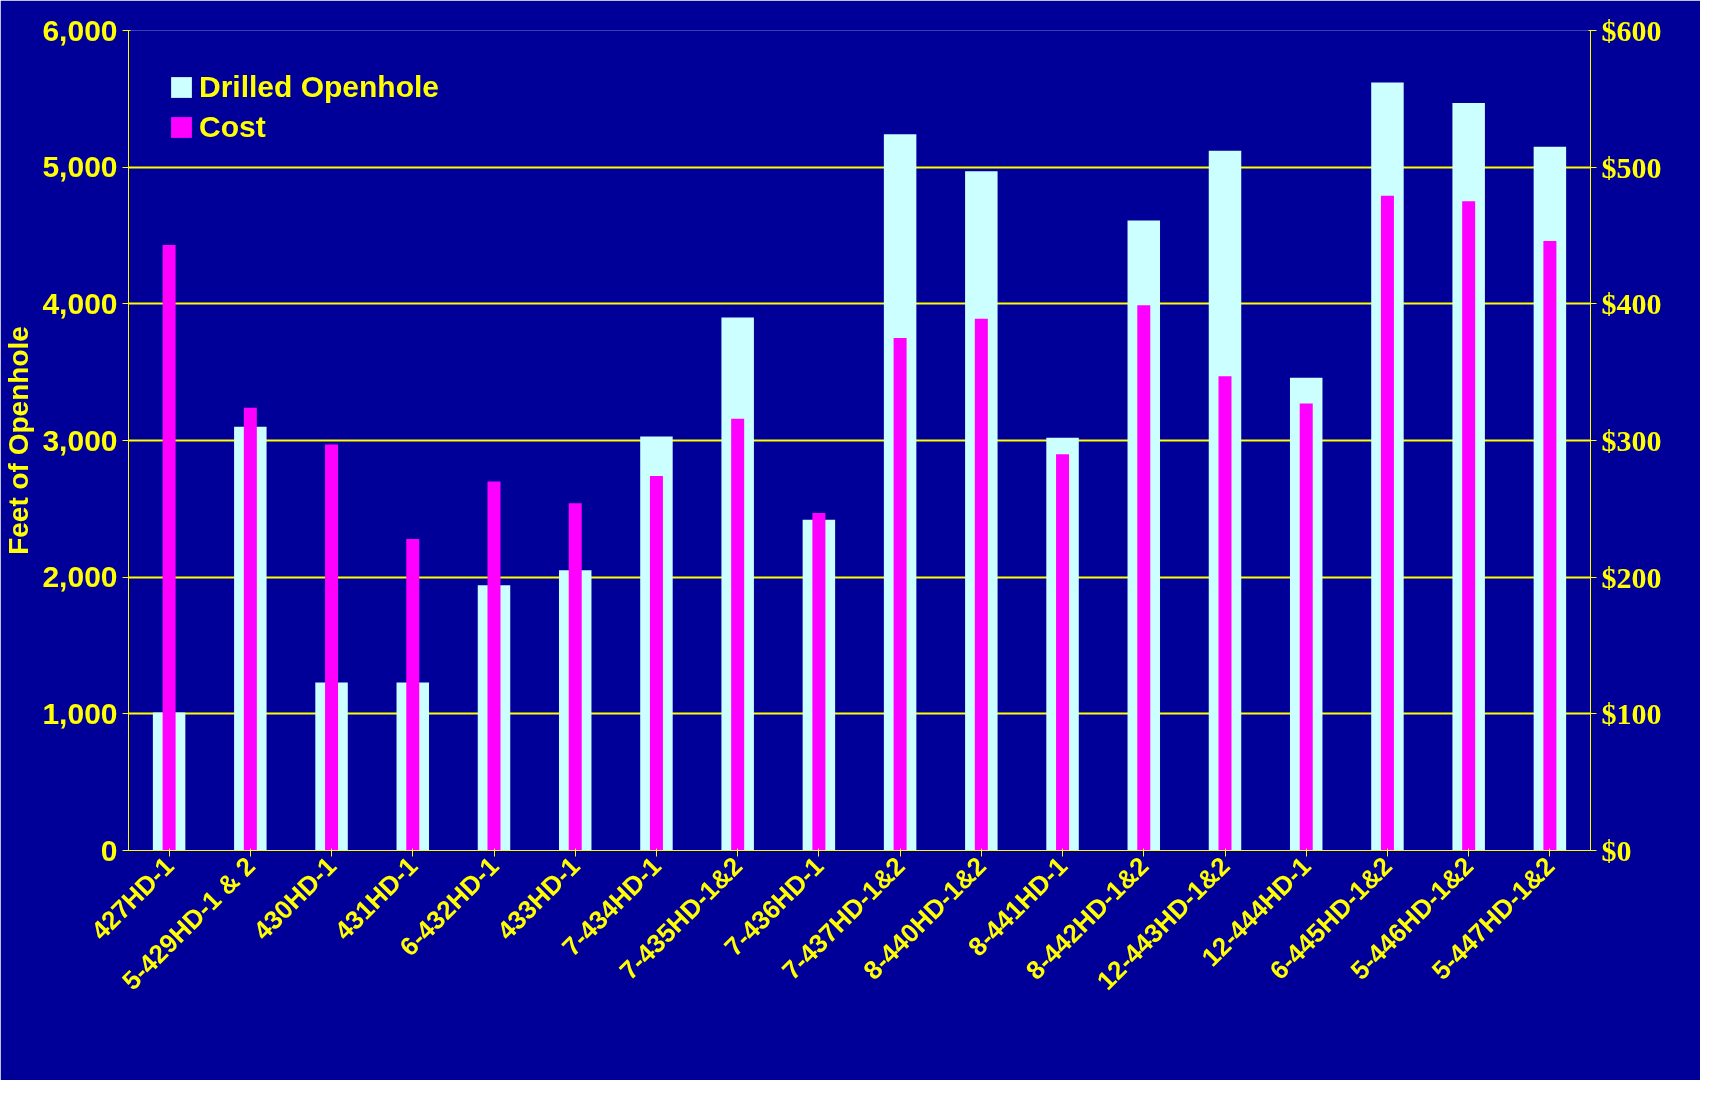 The image size is (1724, 1097). Describe the element at coordinates (80, 303) in the screenshot. I see `y-tick-label: 4,000` at that location.